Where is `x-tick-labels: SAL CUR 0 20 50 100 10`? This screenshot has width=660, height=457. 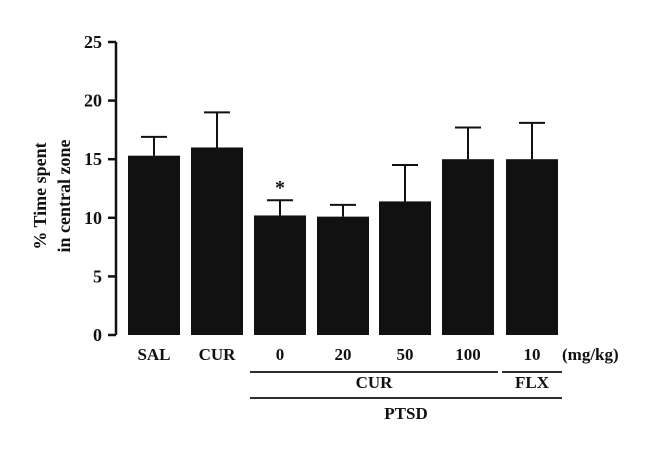
x-tick-labels: SAL CUR 0 20 50 100 10 is located at coordinates (338, 354).